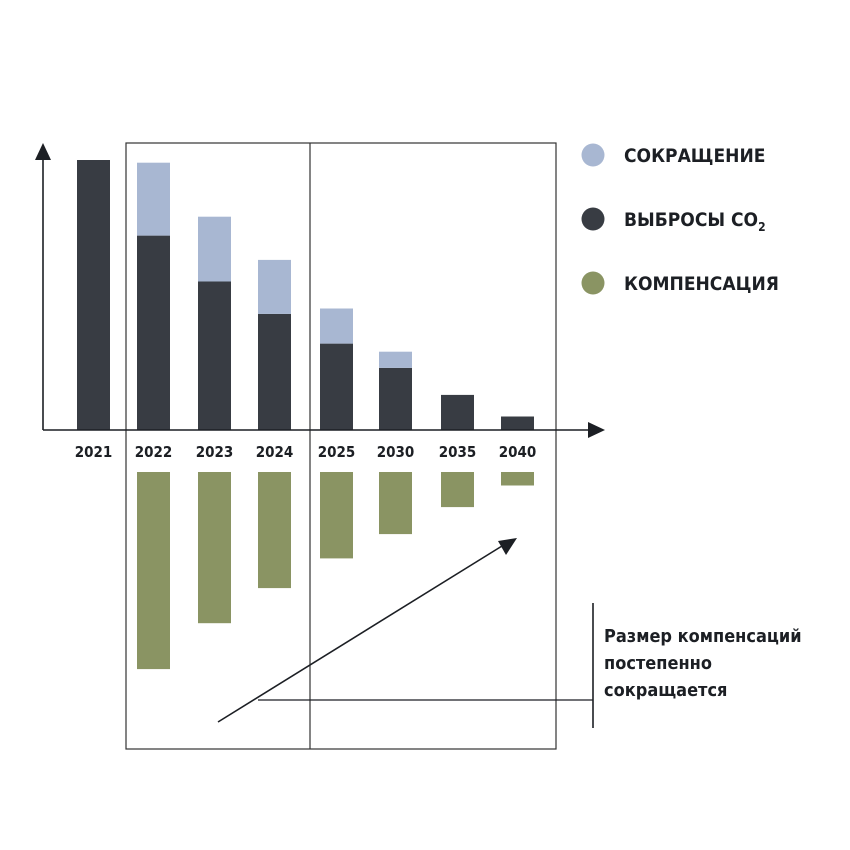 This screenshot has width=850, height=850. Describe the element at coordinates (360, 634) in the screenshot. I see `trend-arrow-line` at that location.